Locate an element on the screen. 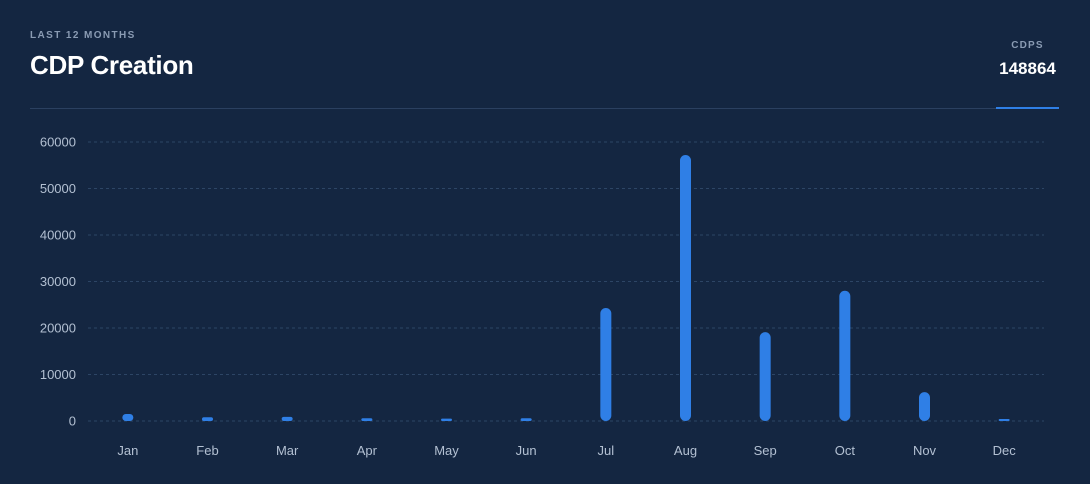  y-tick-label: 10000 is located at coordinates (58, 374).